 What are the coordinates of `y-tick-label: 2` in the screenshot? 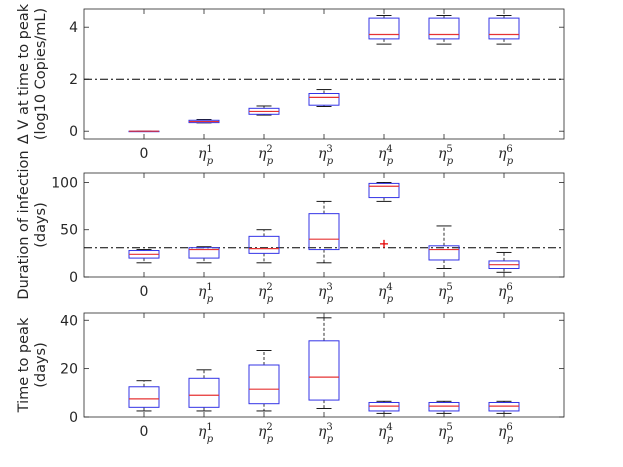 It's located at (73, 80).